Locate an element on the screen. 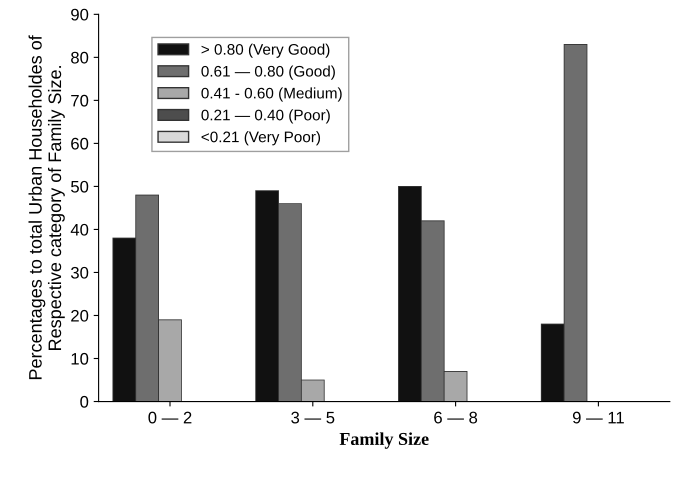 This screenshot has width=680, height=478. y-tick-label: 30 is located at coordinates (79, 272).